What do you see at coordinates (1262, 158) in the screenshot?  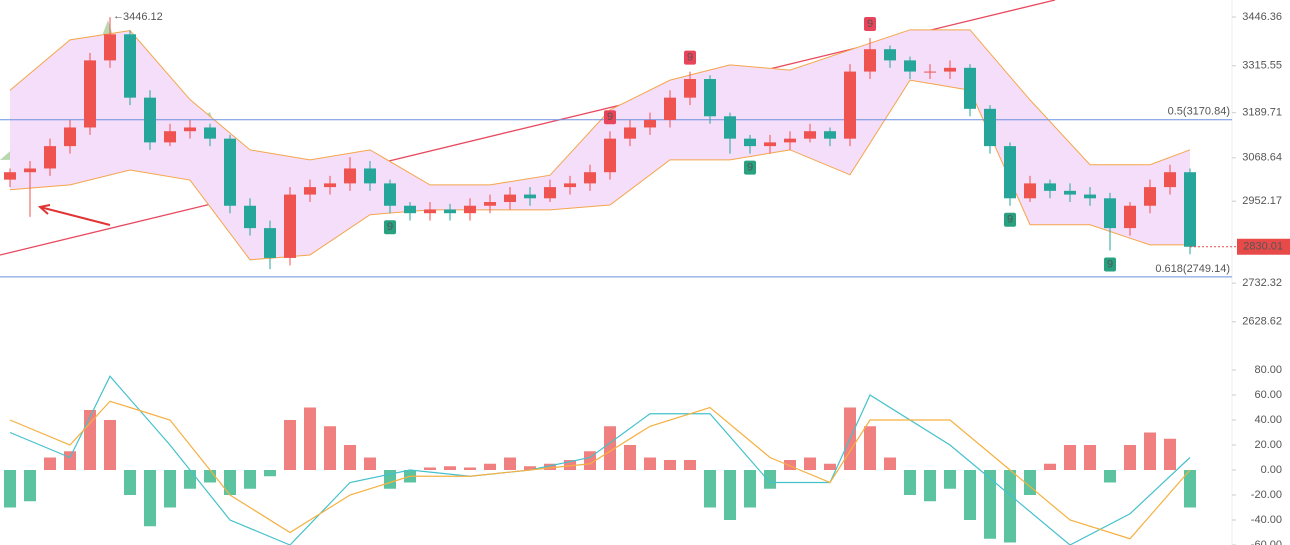 I see `y-tick-label: 3068.64` at bounding box center [1262, 158].